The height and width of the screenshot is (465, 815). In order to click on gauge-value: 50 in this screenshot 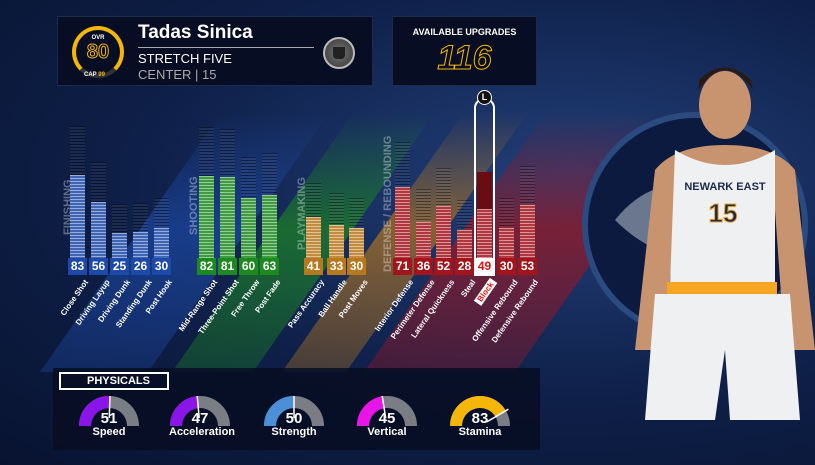, I will do `click(294, 418)`.